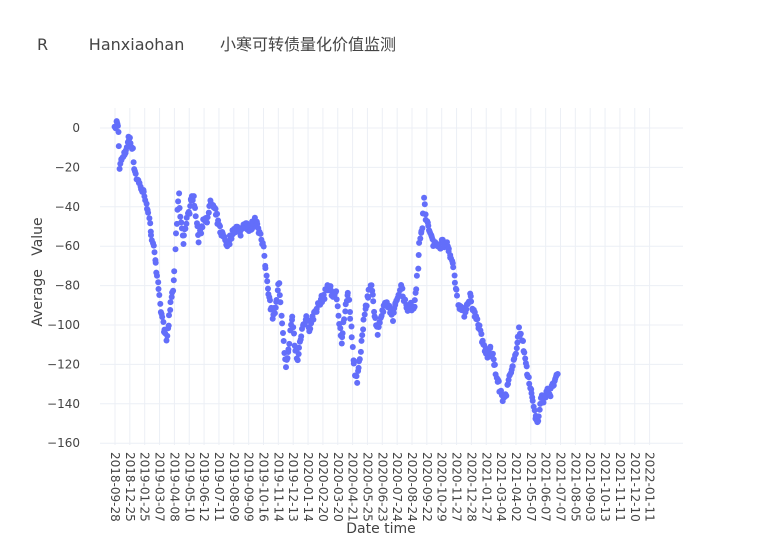 The height and width of the screenshot is (542, 763). Describe the element at coordinates (234, 487) in the screenshot. I see `x-tick-label: 2019-08-09` at that location.